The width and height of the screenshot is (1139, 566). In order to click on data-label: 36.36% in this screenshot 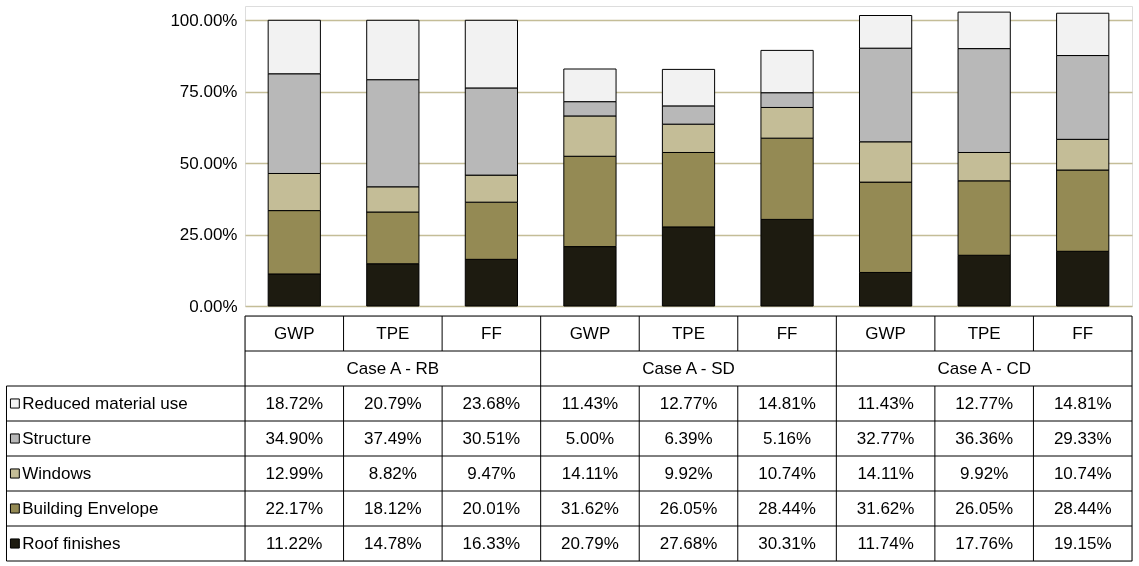, I will do `click(984, 438)`.